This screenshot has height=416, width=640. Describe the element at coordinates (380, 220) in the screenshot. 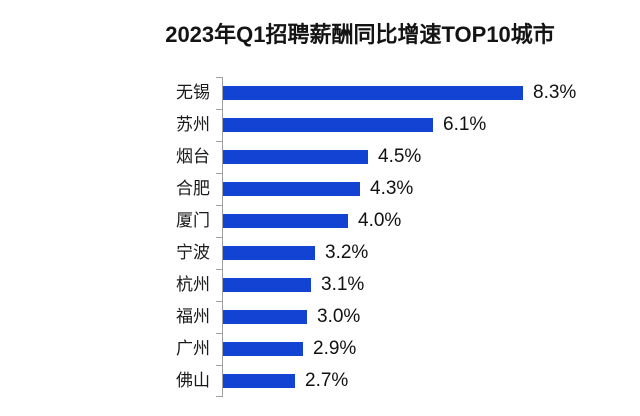

I see `value-label: 4.0%` at that location.